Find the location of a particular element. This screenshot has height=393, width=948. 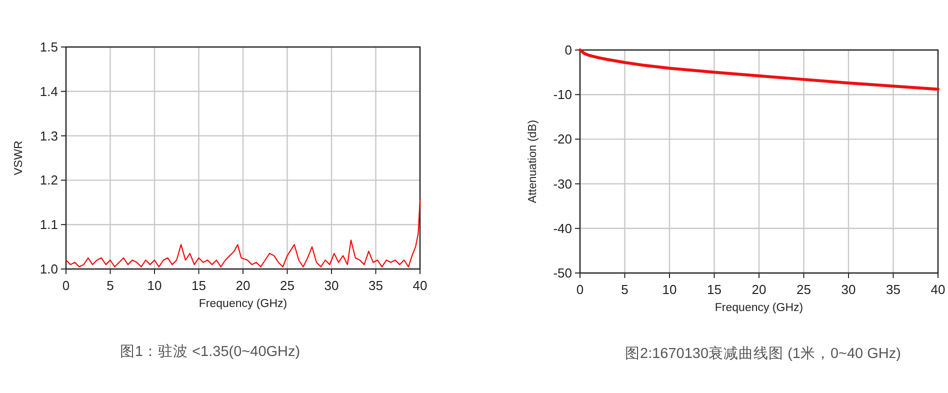

y-axis-title: VSWR is located at coordinates (19, 158).